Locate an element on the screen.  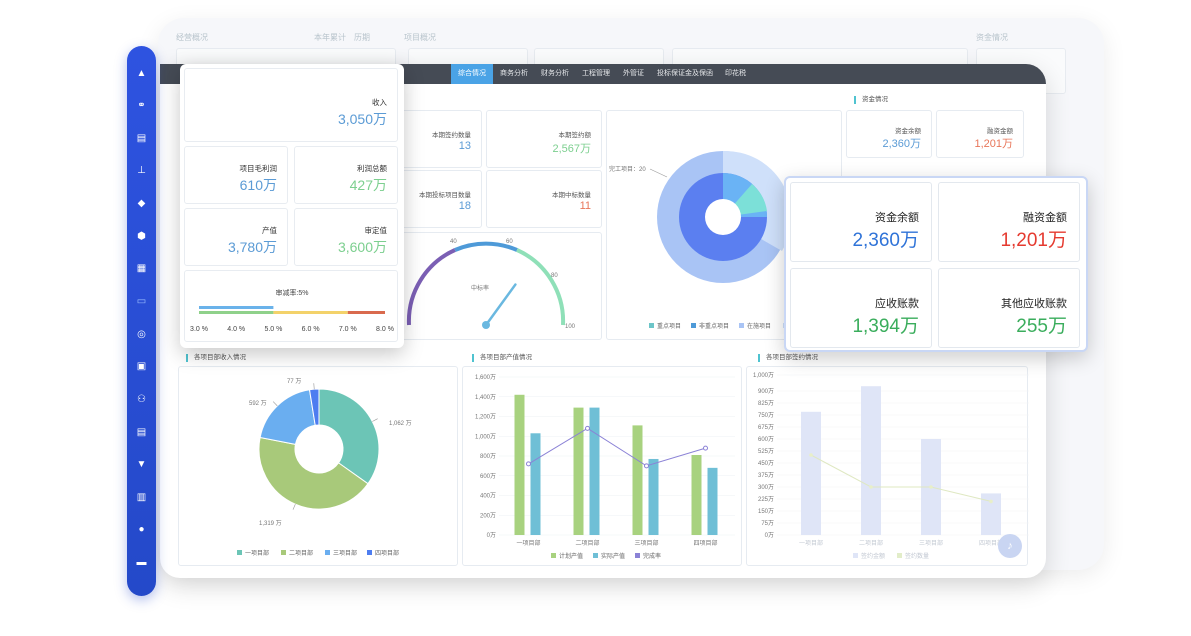
file-icon: ▤ is located at coordinates (141, 432).